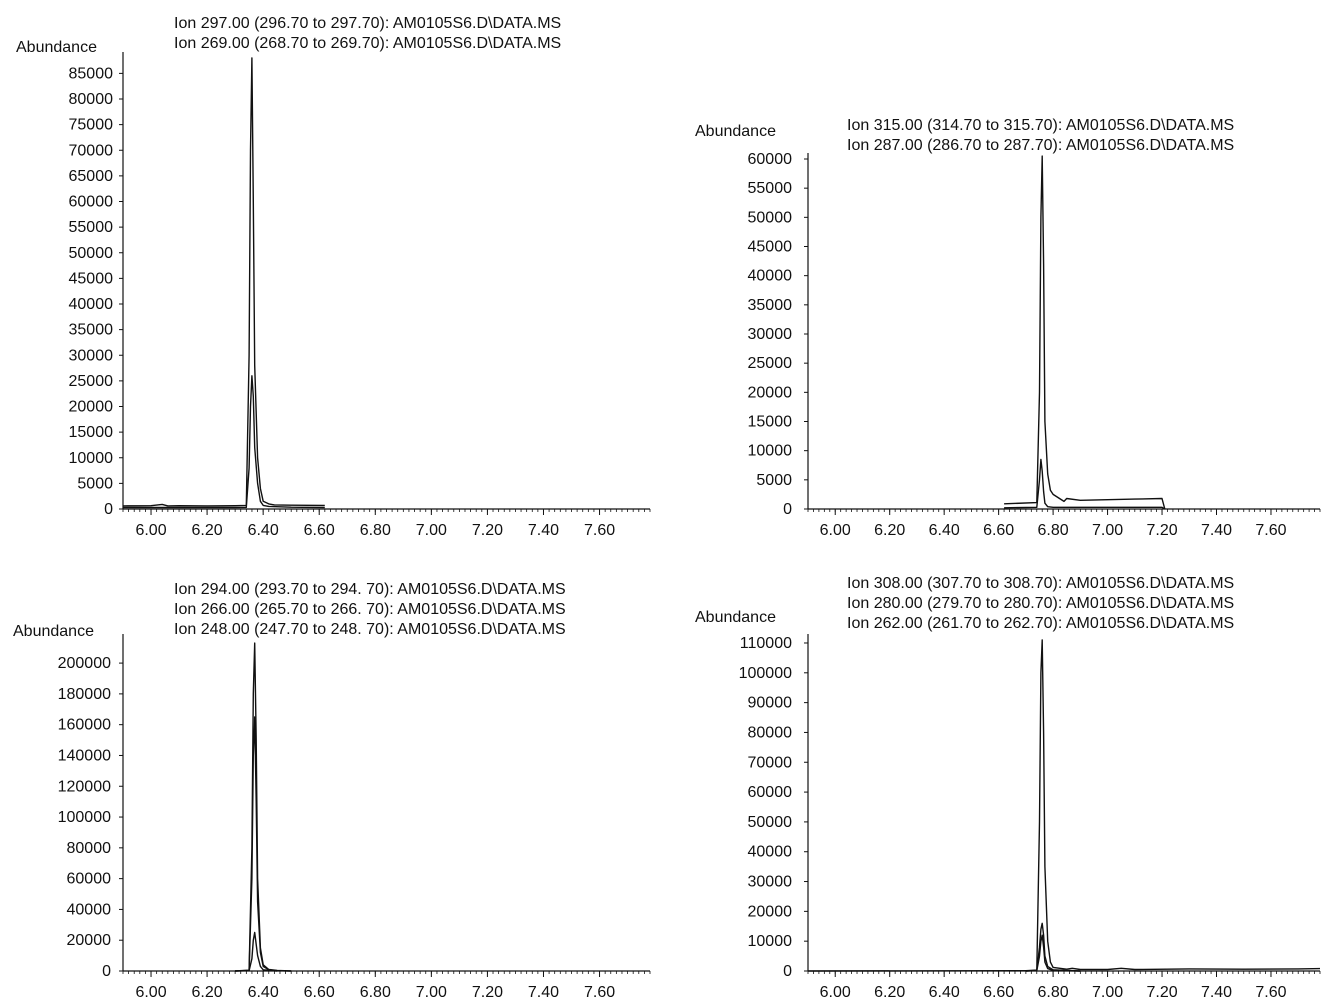 This screenshot has width=1324, height=999. I want to click on y-tick-label: 85000, so click(91, 73).